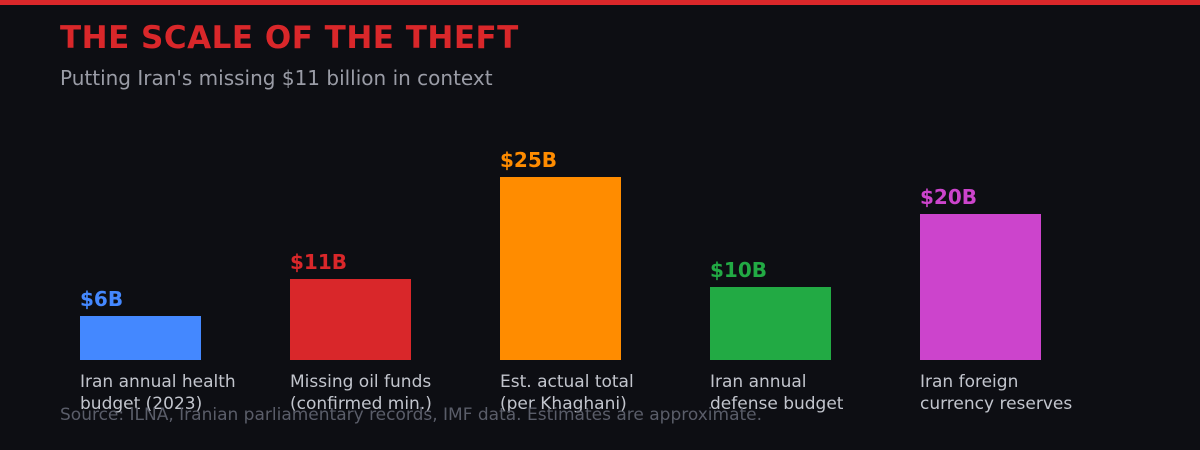  What do you see at coordinates (102, 299) in the screenshot?
I see `value-label: $6B` at bounding box center [102, 299].